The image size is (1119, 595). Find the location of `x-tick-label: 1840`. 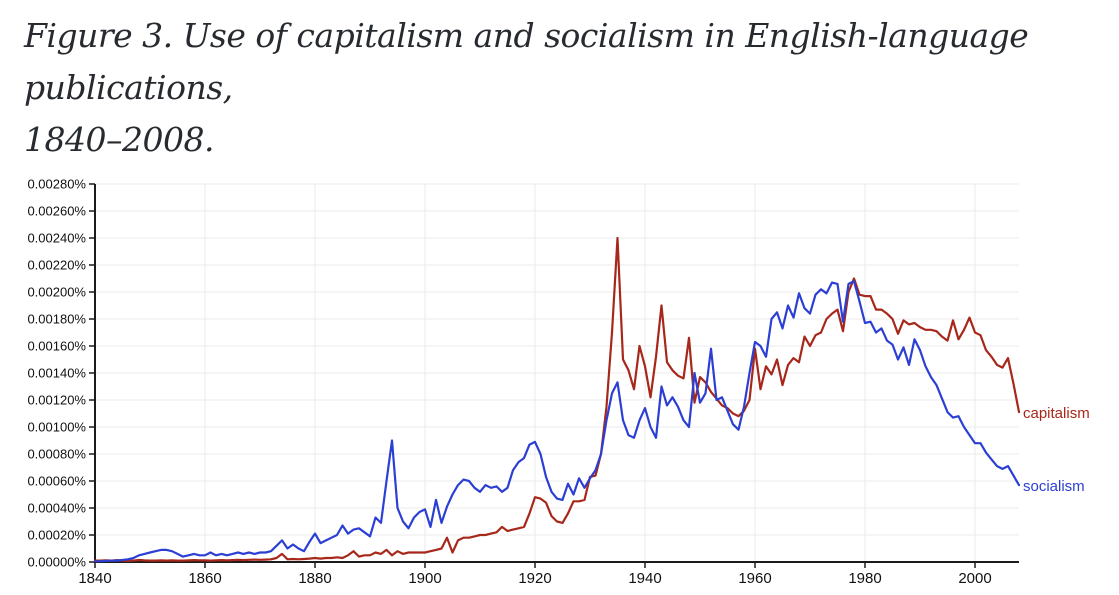

x-tick-label: 1840 is located at coordinates (94, 578).